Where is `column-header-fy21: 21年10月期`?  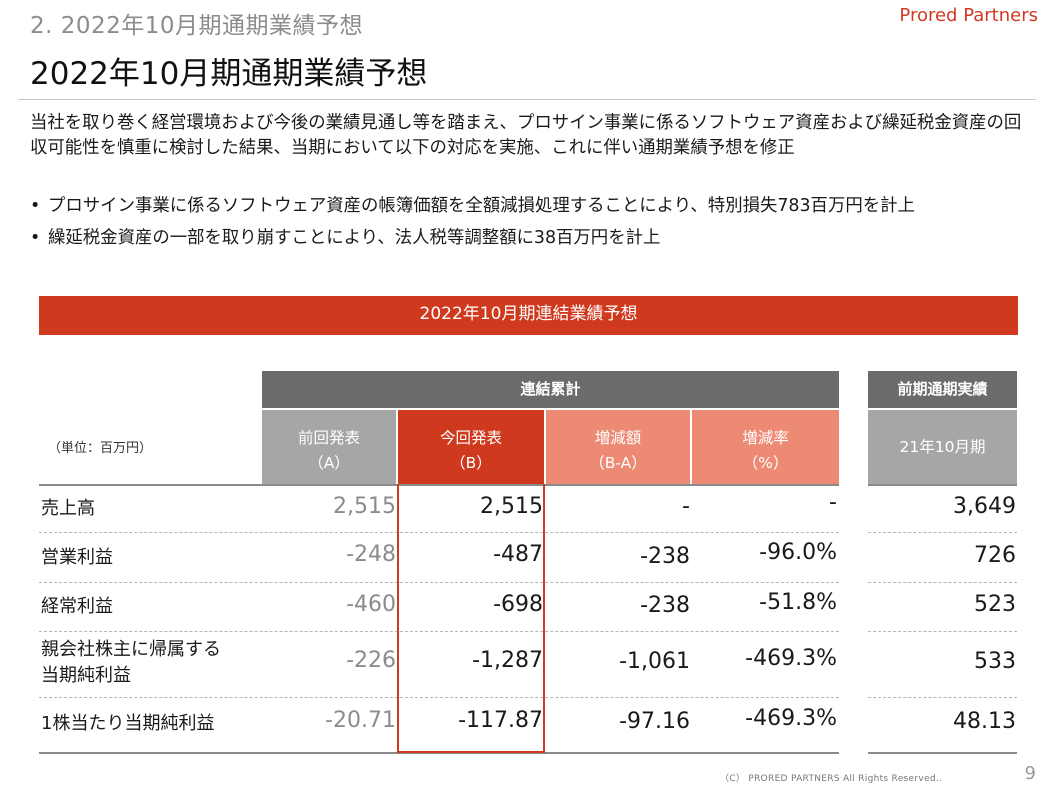 column-header-fy21: 21年10月期 is located at coordinates (942, 447).